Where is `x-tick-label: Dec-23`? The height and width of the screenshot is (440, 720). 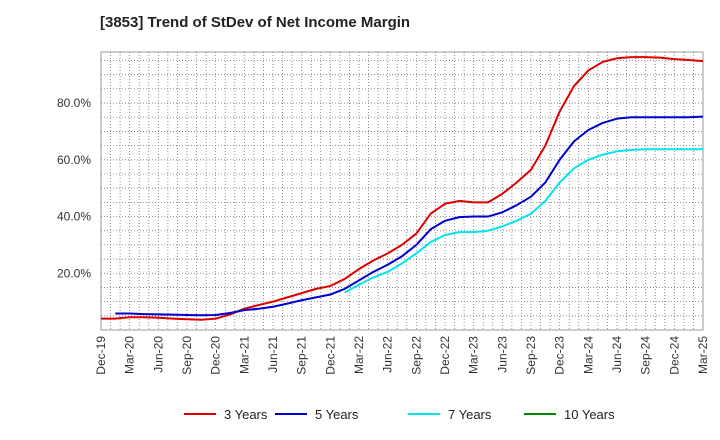
x-tick-label: Dec-23 is located at coordinates (560, 355).